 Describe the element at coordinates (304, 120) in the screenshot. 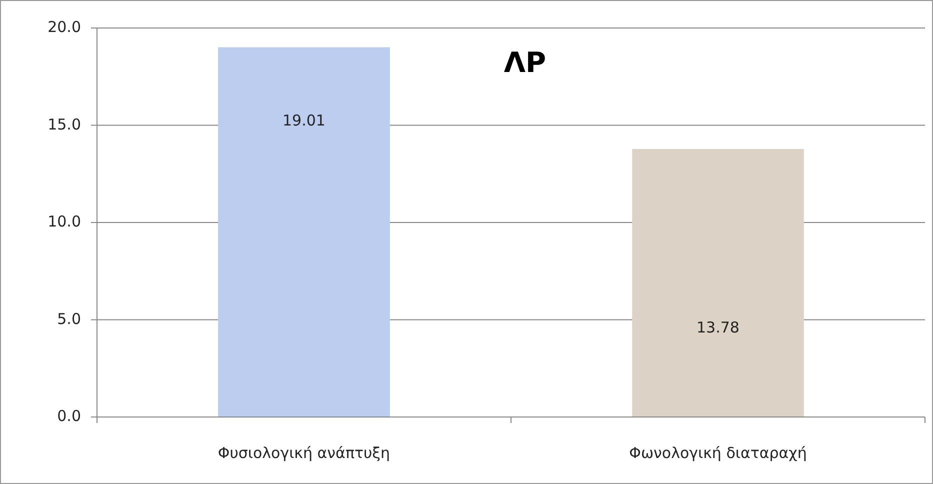

I see `data-label: 19.01` at that location.